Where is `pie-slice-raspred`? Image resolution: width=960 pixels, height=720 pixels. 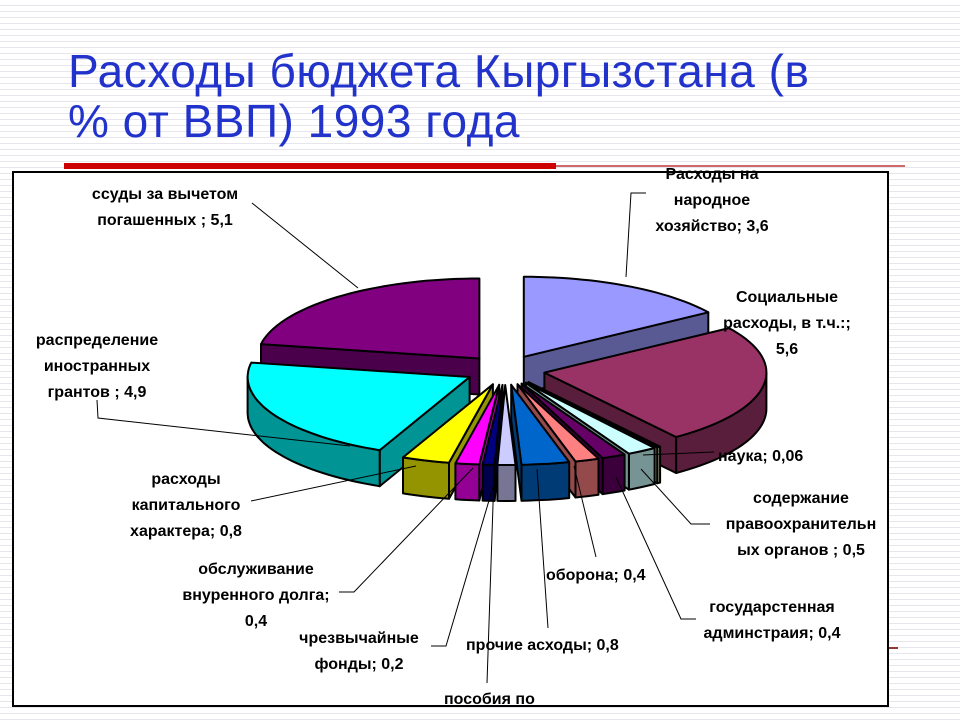
pie-slice-raspred is located at coordinates (358, 406).